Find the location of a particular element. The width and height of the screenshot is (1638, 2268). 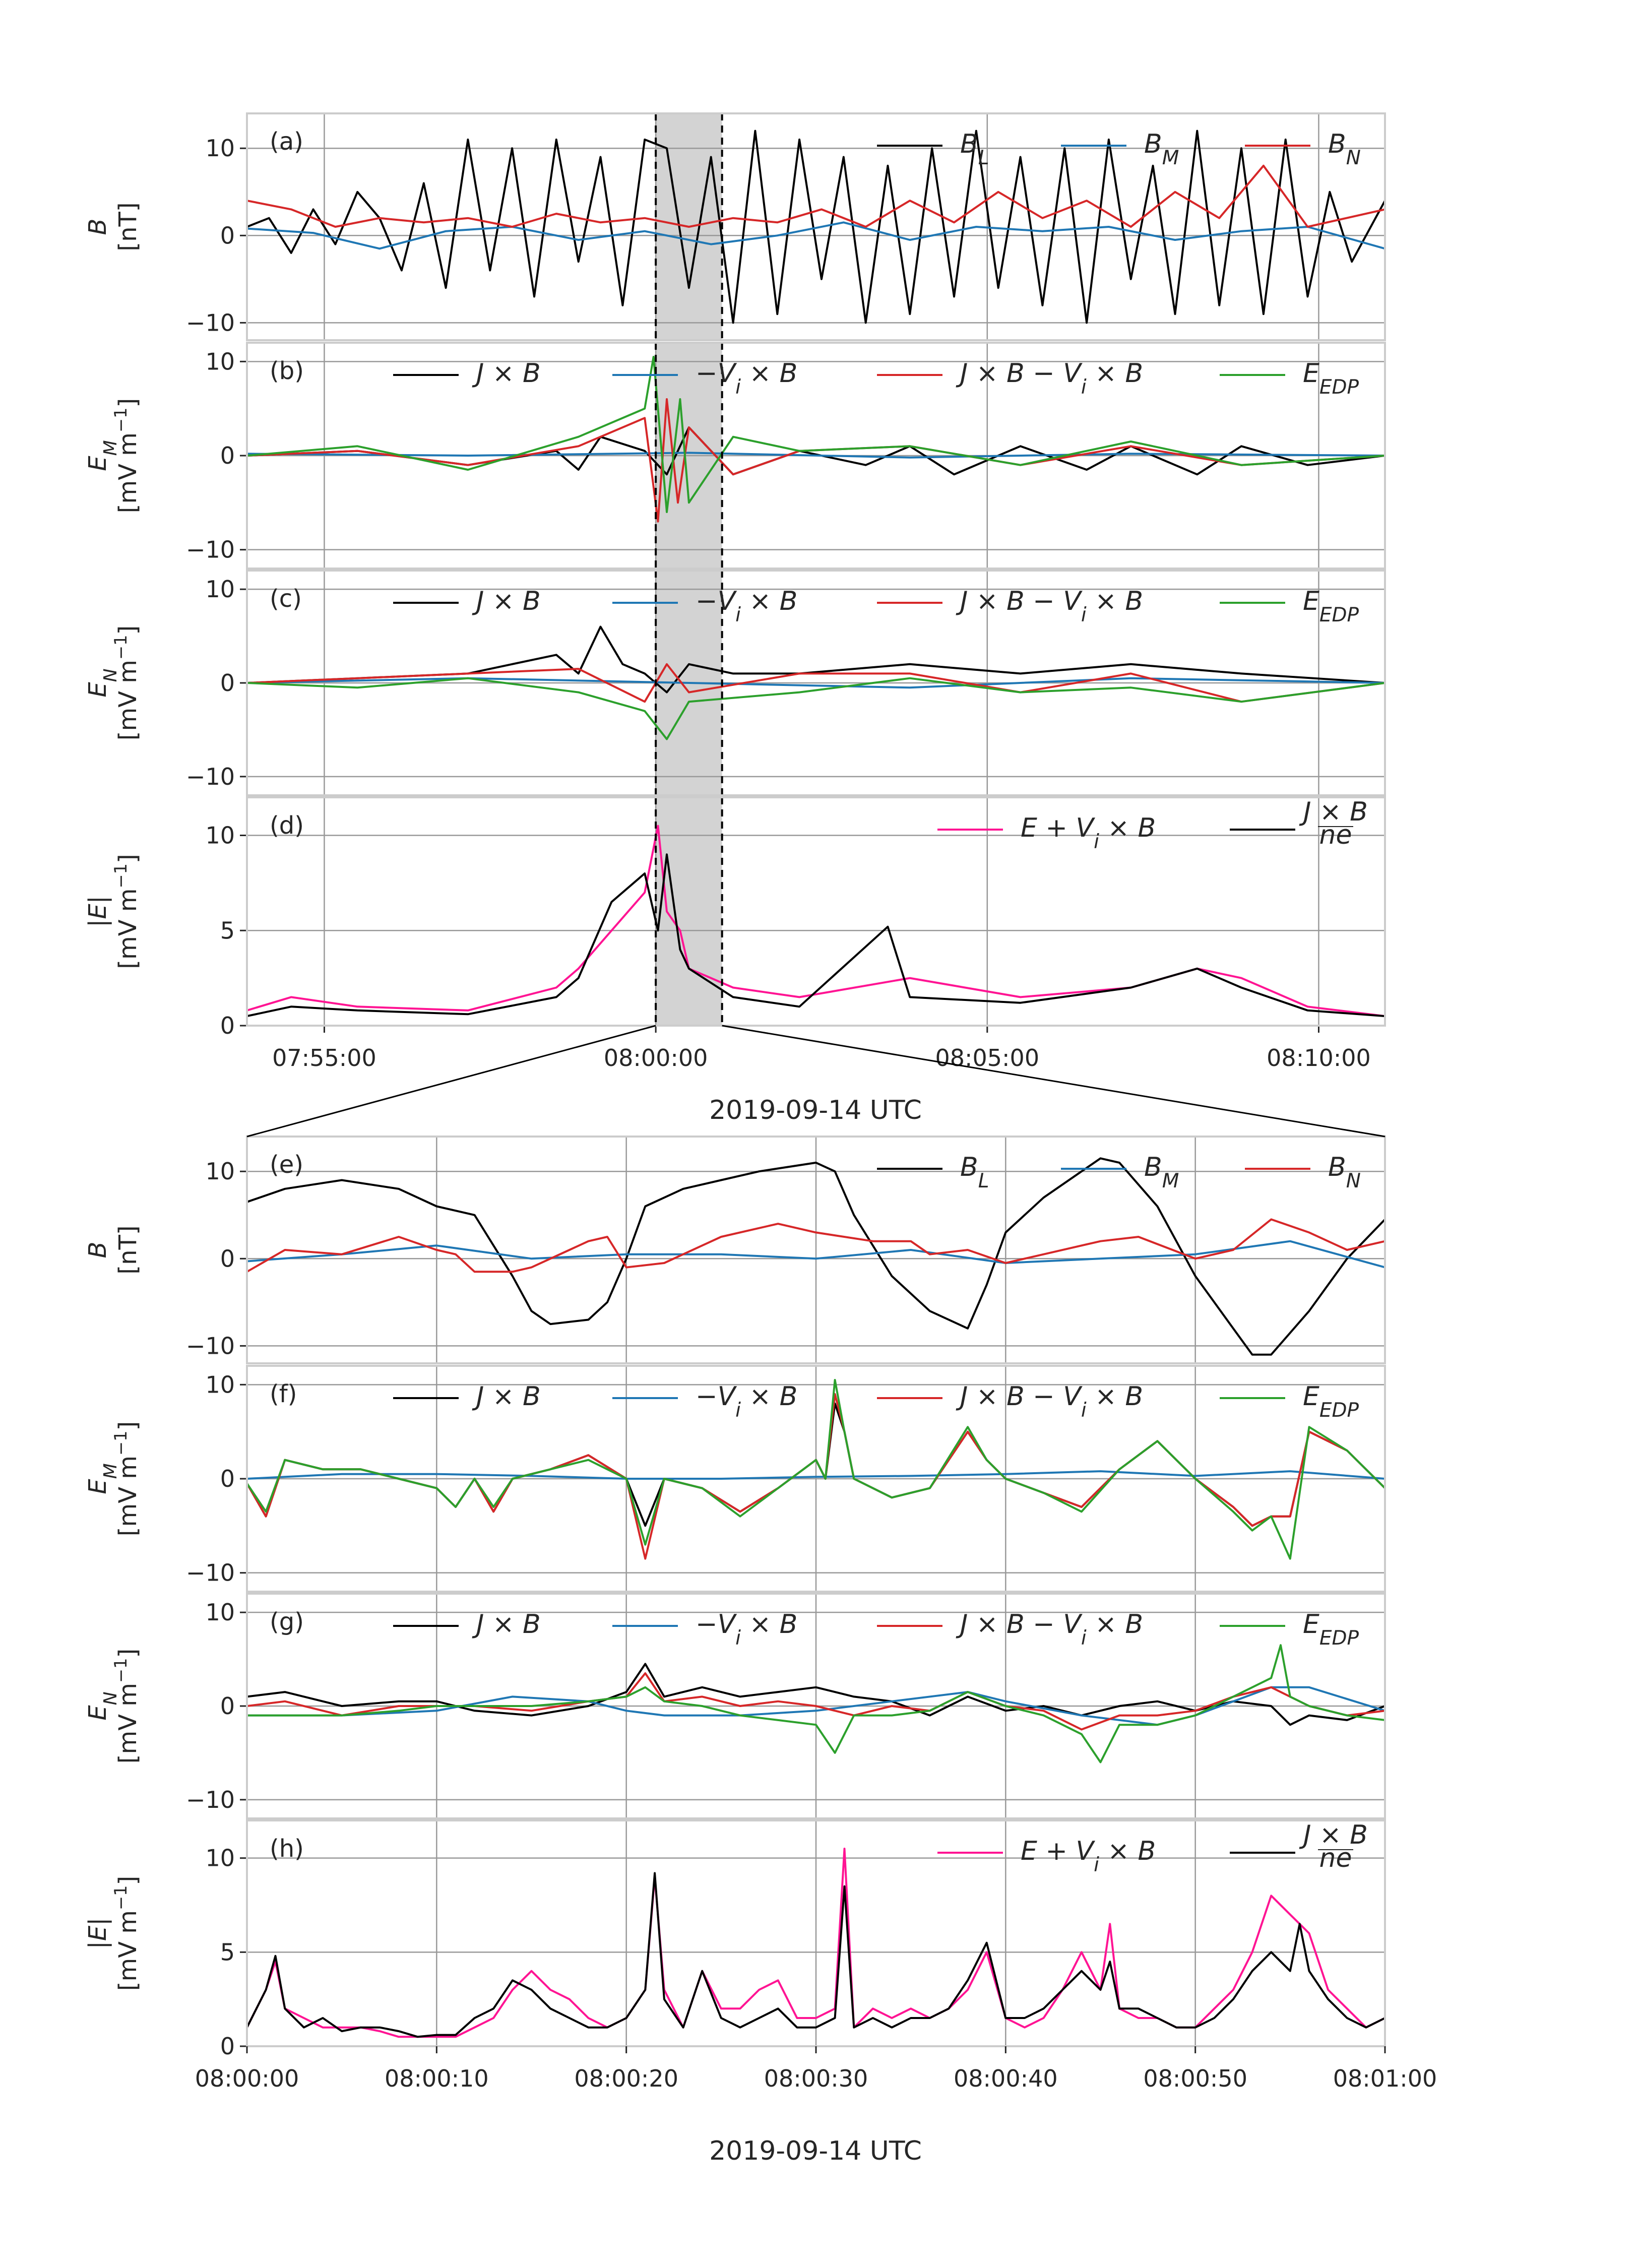

panel-tag: (e) is located at coordinates (286, 1165).